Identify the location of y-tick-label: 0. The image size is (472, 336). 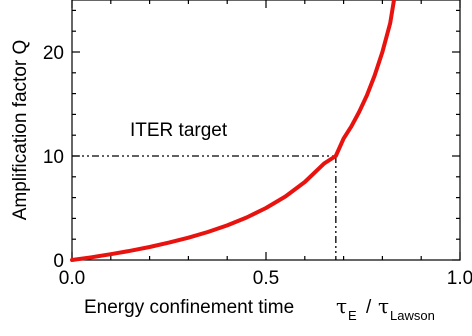
(58, 261).